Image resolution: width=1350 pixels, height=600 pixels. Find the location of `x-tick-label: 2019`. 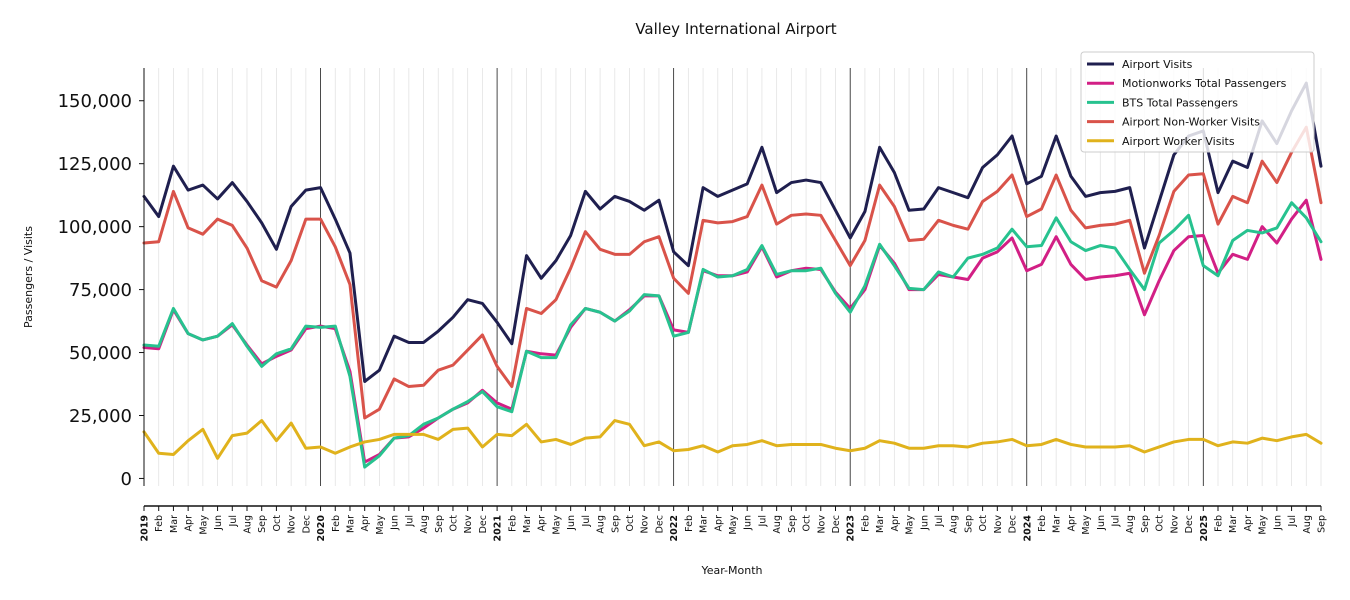

x-tick-label: 2019 is located at coordinates (145, 528).